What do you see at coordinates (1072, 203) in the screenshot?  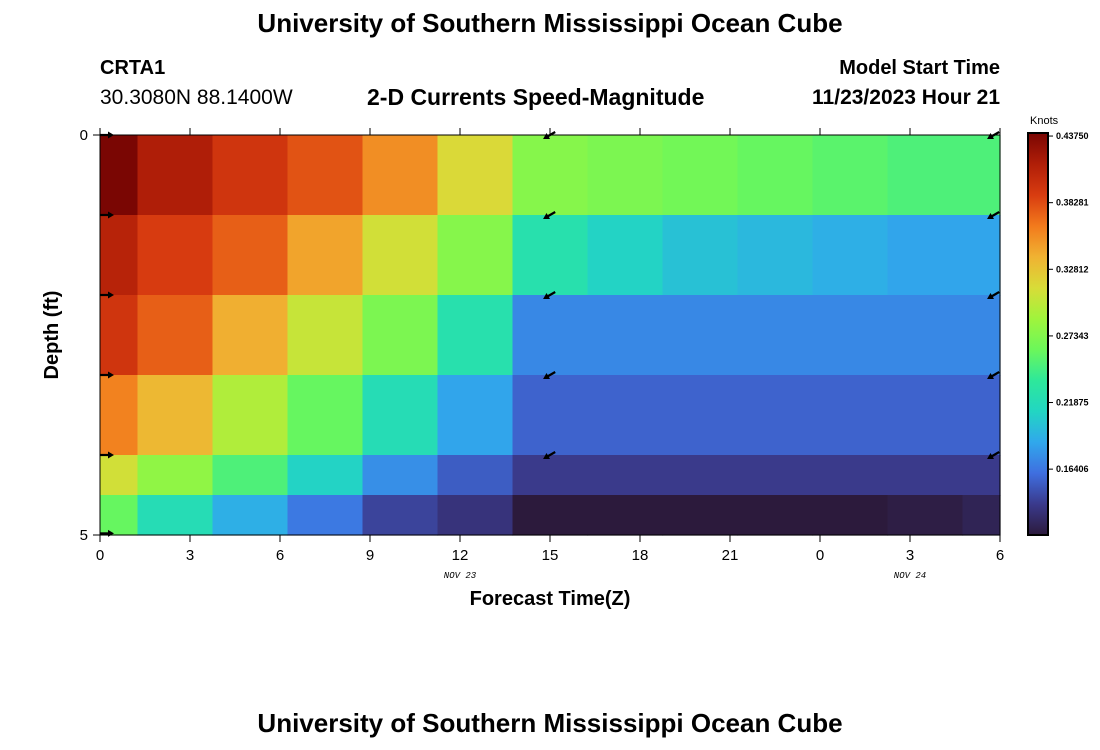 I see `colorbar-label: 0.38281` at bounding box center [1072, 203].